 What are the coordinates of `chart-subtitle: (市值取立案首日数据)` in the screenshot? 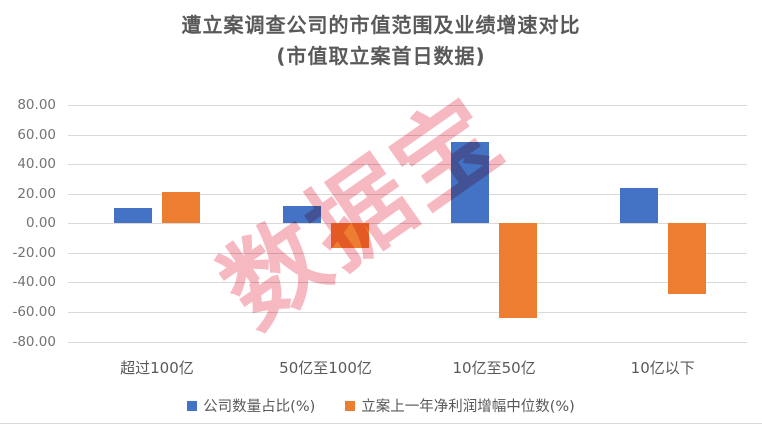 It's located at (381, 56).